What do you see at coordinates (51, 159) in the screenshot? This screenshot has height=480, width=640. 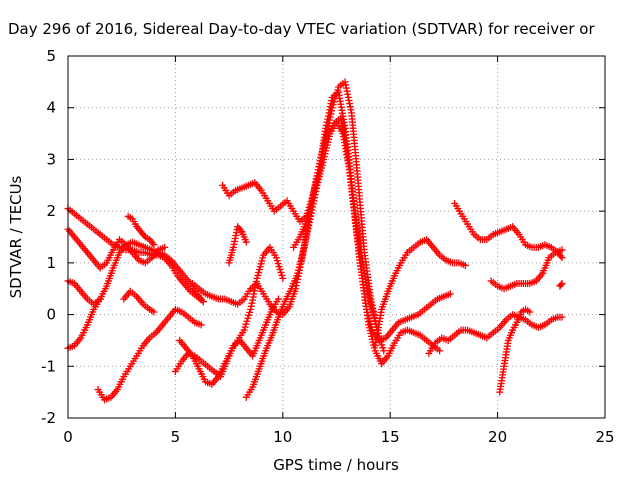 I see `y-tick-label: 3` at bounding box center [51, 159].